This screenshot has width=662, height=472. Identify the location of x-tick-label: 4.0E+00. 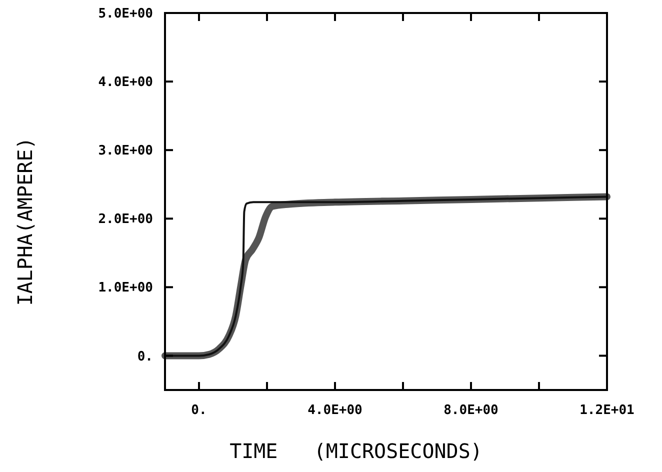
(335, 410).